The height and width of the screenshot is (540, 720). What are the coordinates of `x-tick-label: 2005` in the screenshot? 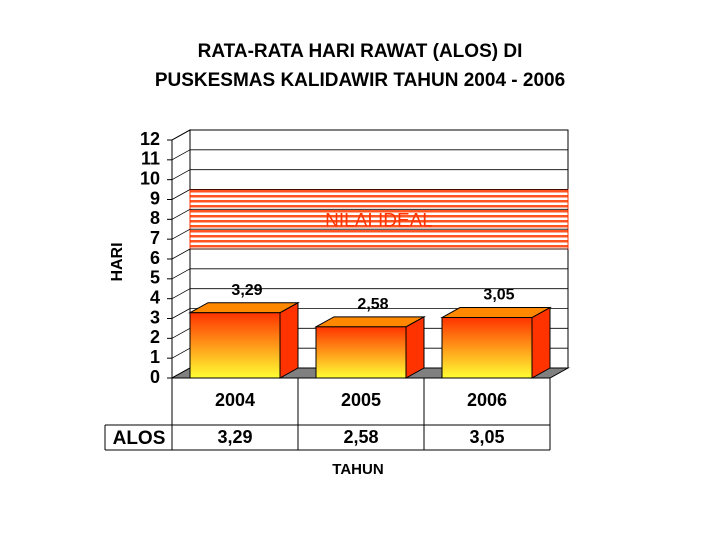 It's located at (361, 400).